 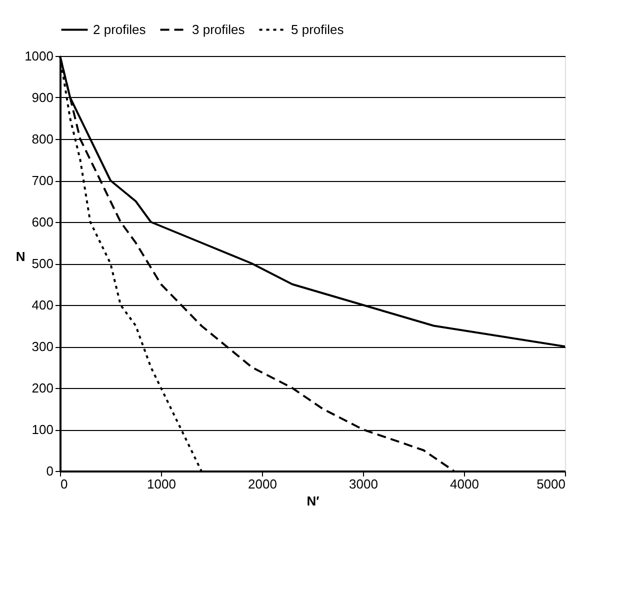 I want to click on y-tick-label: 600, so click(x=43, y=222).